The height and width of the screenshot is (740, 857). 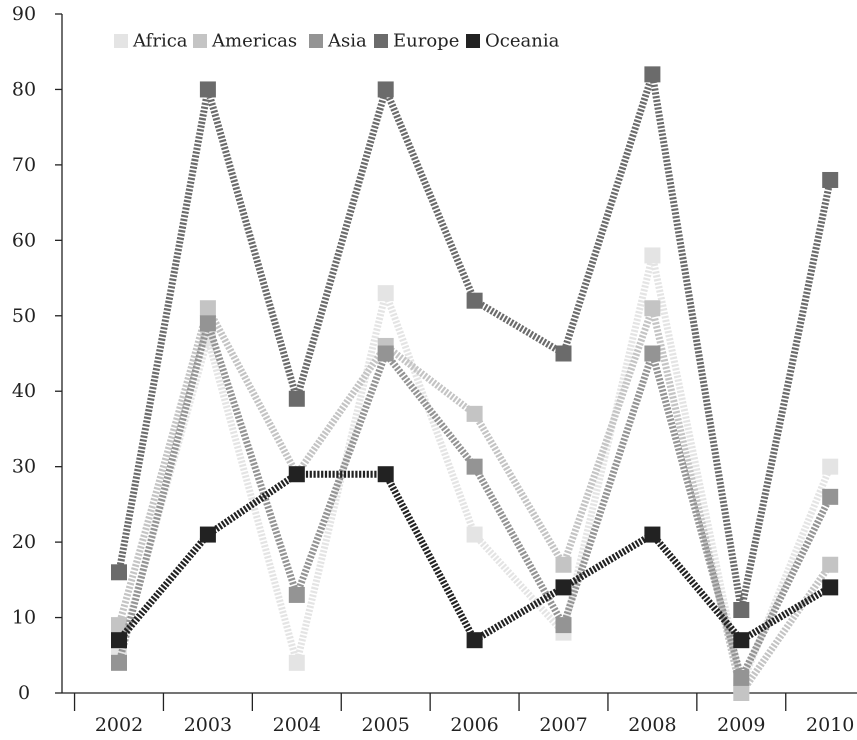 What do you see at coordinates (426, 41) in the screenshot?
I see `legend-label: Europe` at bounding box center [426, 41].